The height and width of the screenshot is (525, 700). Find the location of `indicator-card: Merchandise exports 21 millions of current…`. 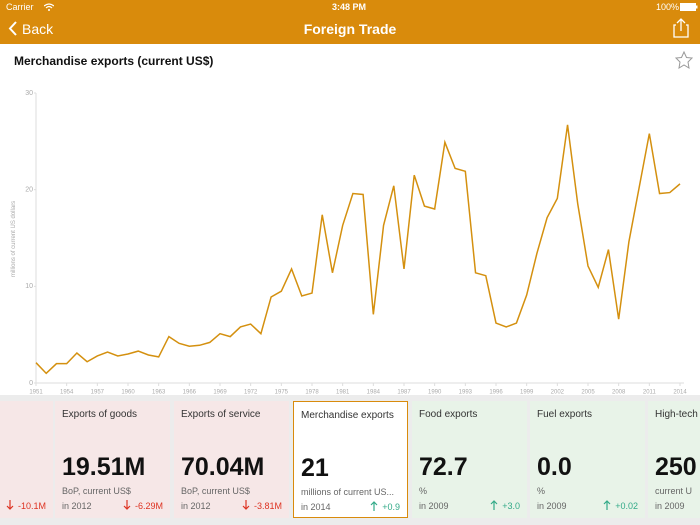

indicator-card: Merchandise exports 21 millions of current… is located at coordinates (350, 459).